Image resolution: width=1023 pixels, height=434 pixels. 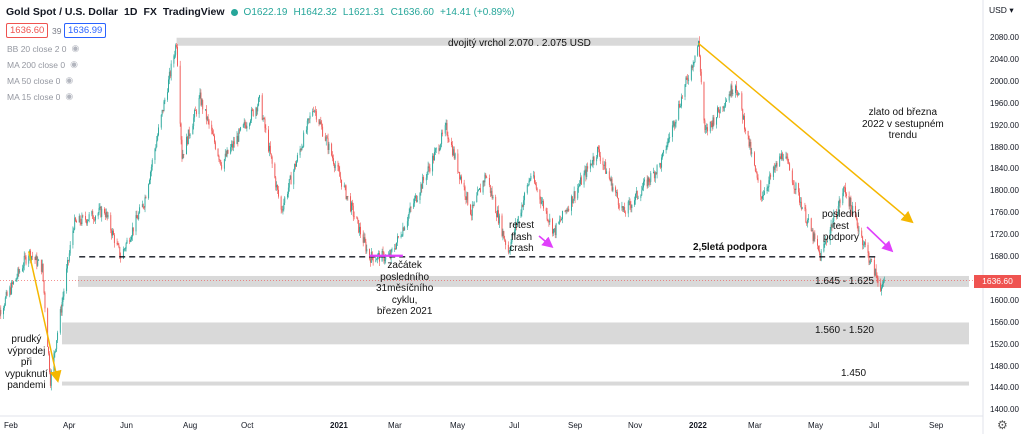 What do you see at coordinates (546, 242) in the screenshot?
I see `retest-arrow` at bounding box center [546, 242].